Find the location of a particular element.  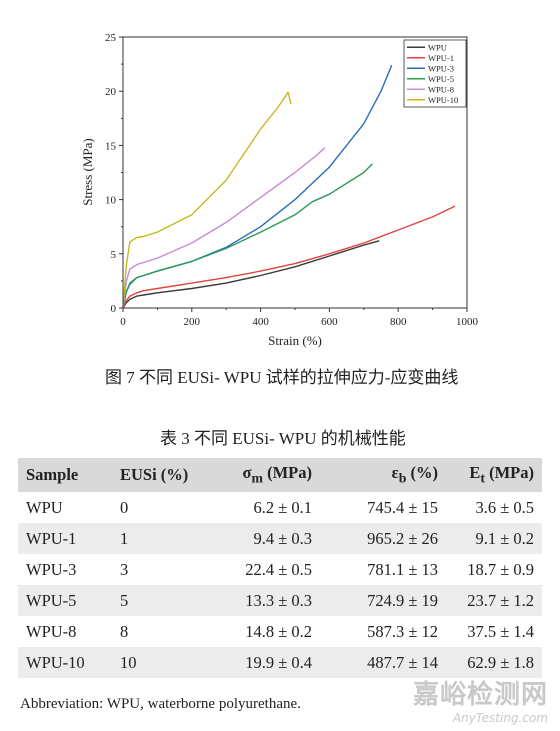

cell-sigma: 22.4 ± 0.5 is located at coordinates (278, 569).